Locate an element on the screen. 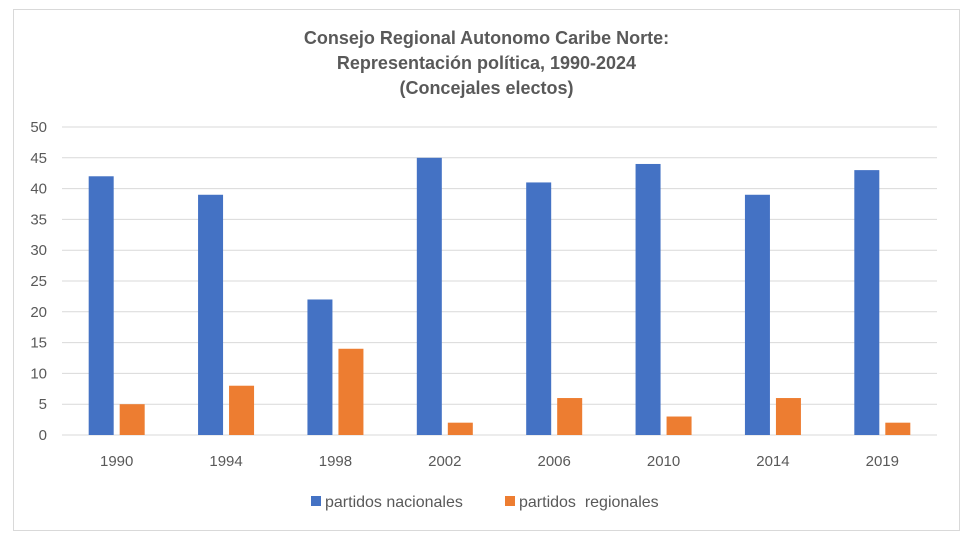 This screenshot has width=971, height=545. y-tick-label: 20 is located at coordinates (38, 312).